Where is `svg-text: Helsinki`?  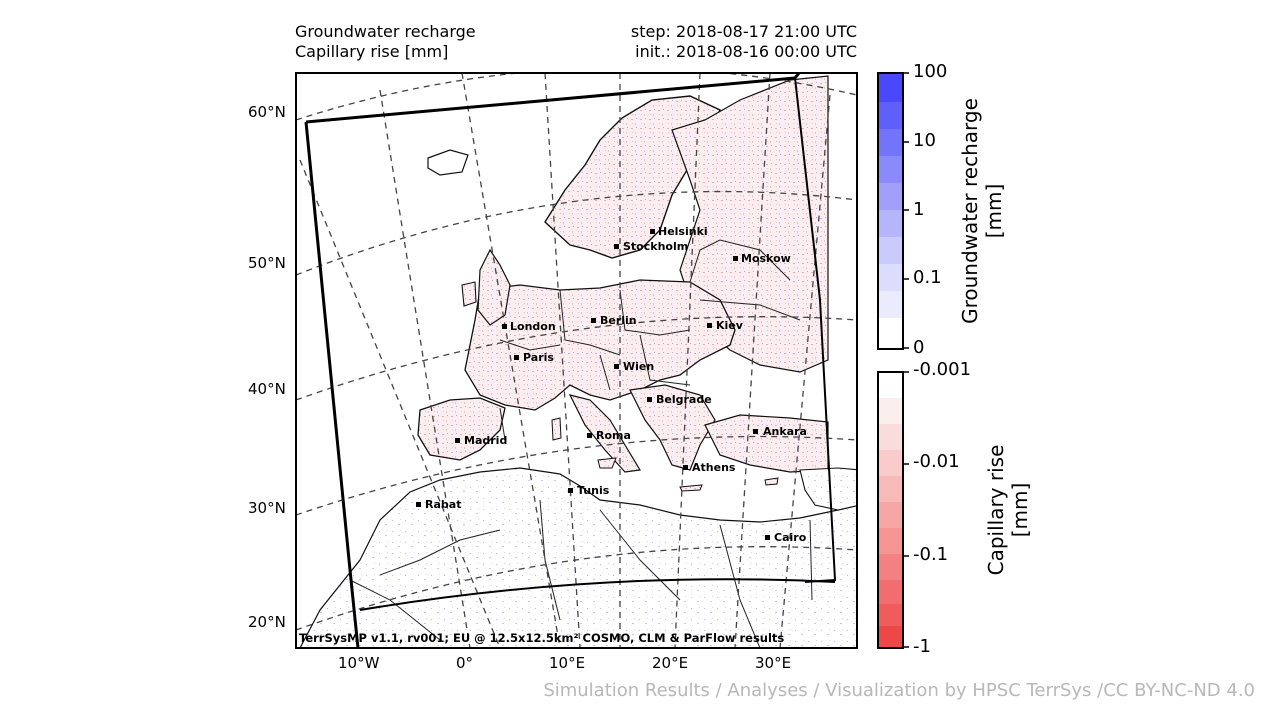 svg-text: Helsinki is located at coordinates (683, 231).